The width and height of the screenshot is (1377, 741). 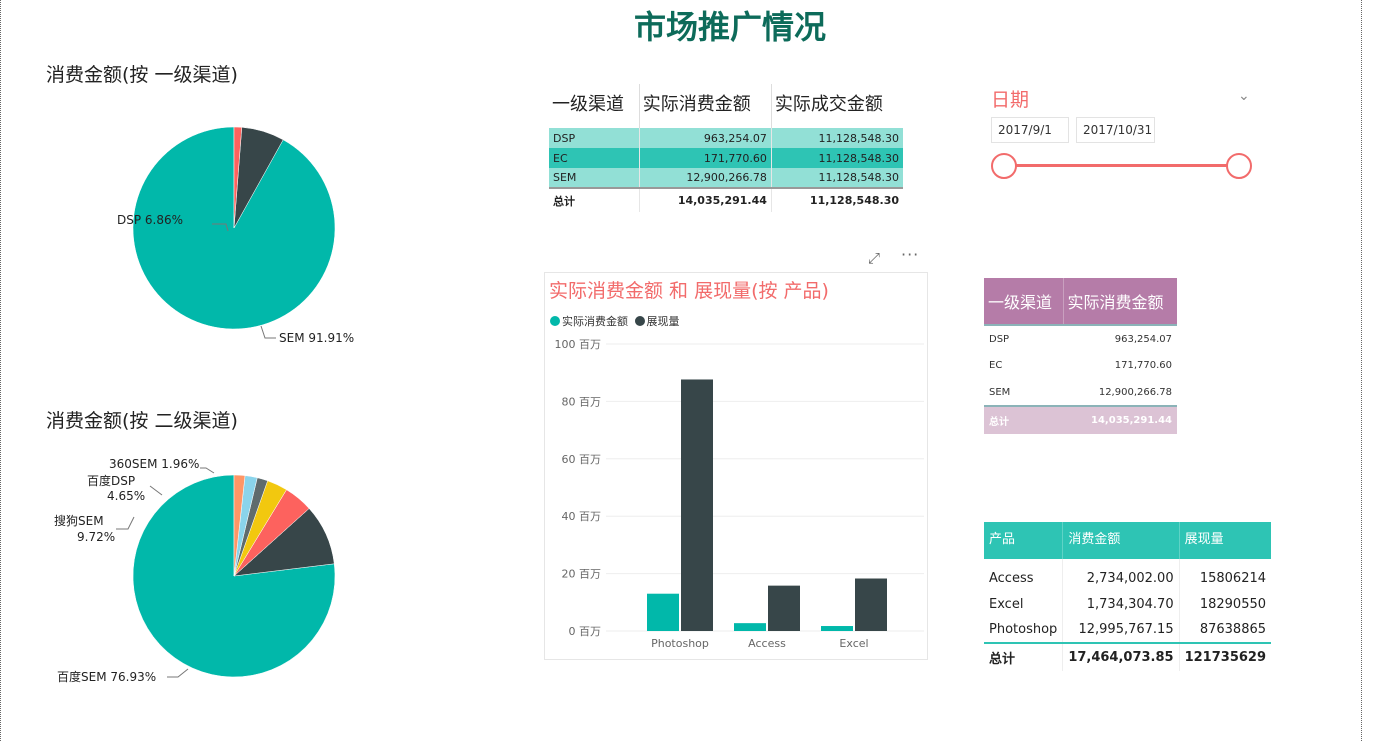 I want to click on table-row: Access 2,734,002.00 15806214, so click(x=1128, y=575).